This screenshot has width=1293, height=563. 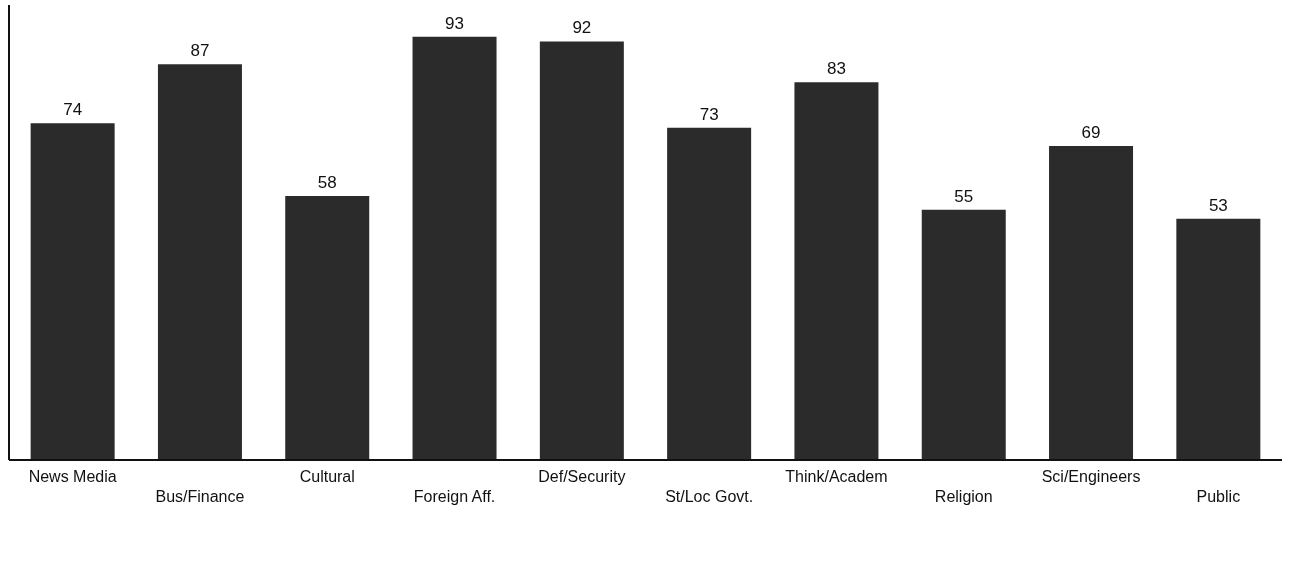 What do you see at coordinates (1091, 133) in the screenshot?
I see `data-label: 69` at bounding box center [1091, 133].